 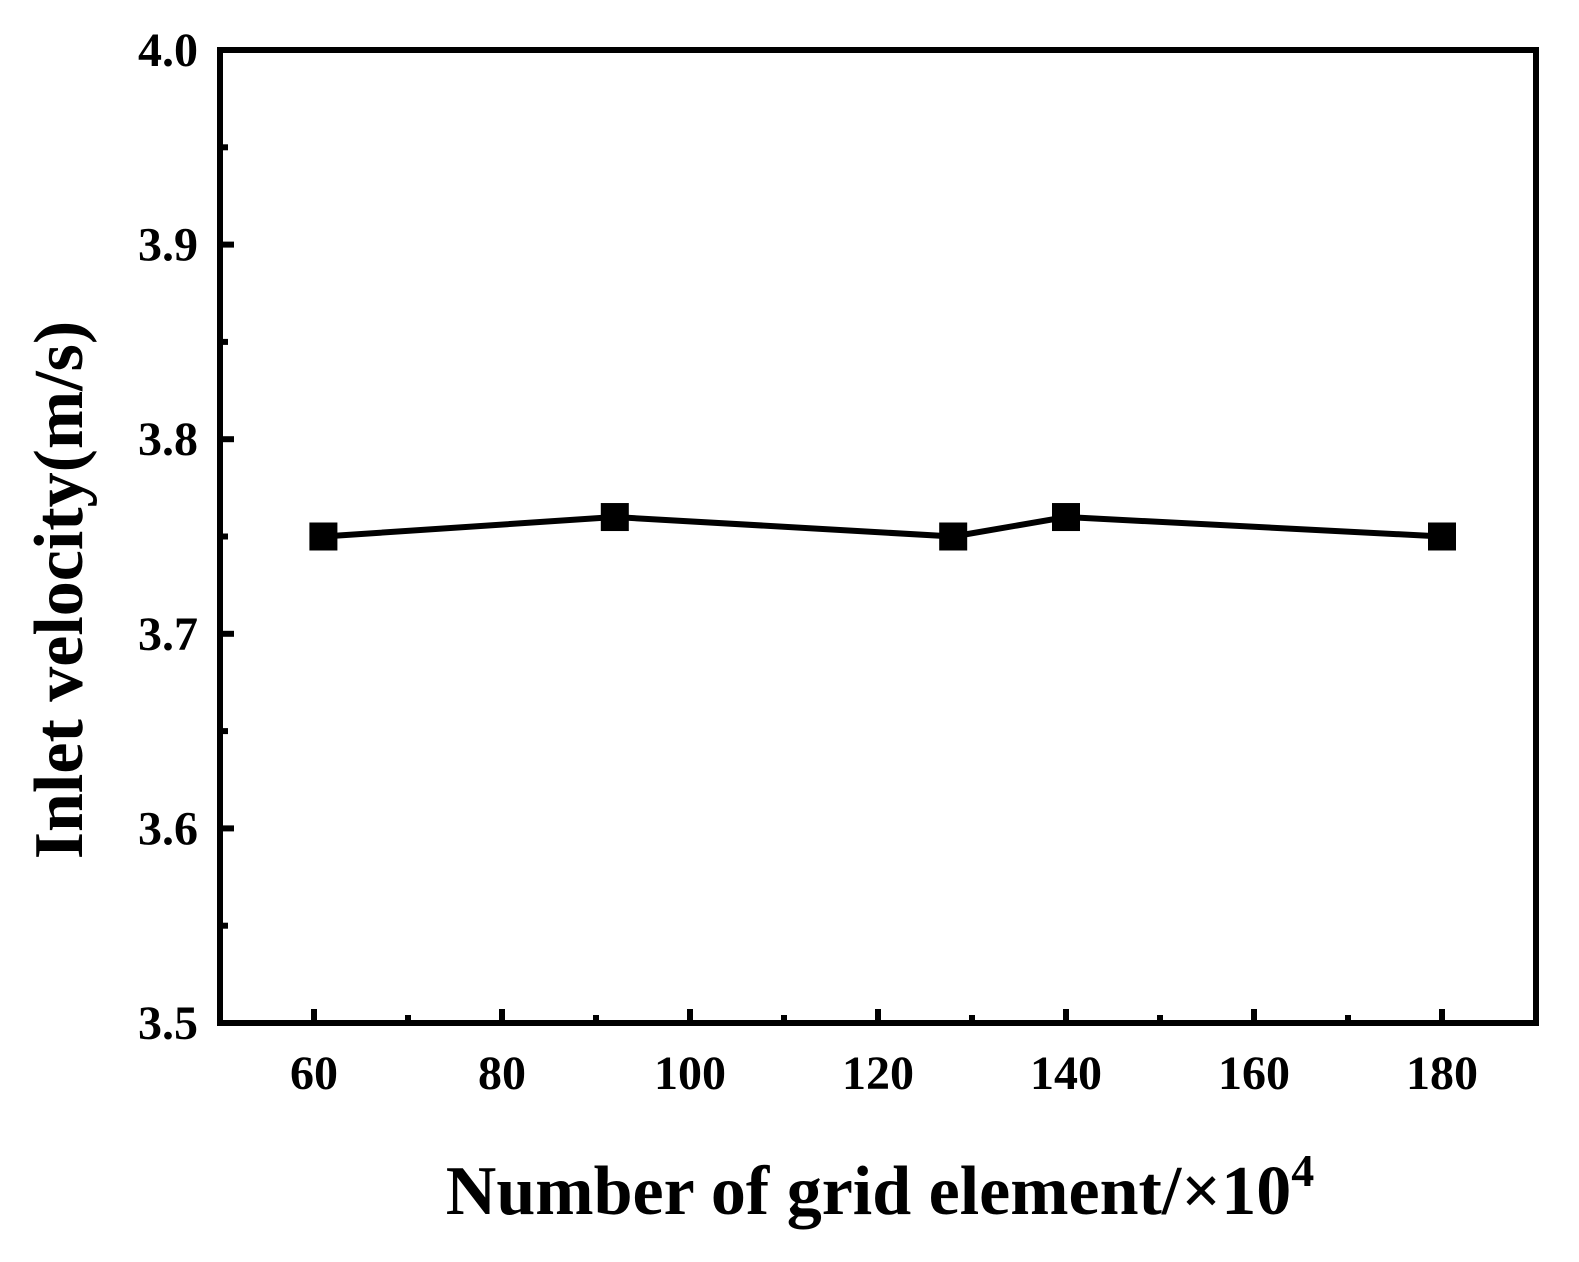 What do you see at coordinates (1302, 1170) in the screenshot?
I see `x-axis-title-superscript: 4` at bounding box center [1302, 1170].